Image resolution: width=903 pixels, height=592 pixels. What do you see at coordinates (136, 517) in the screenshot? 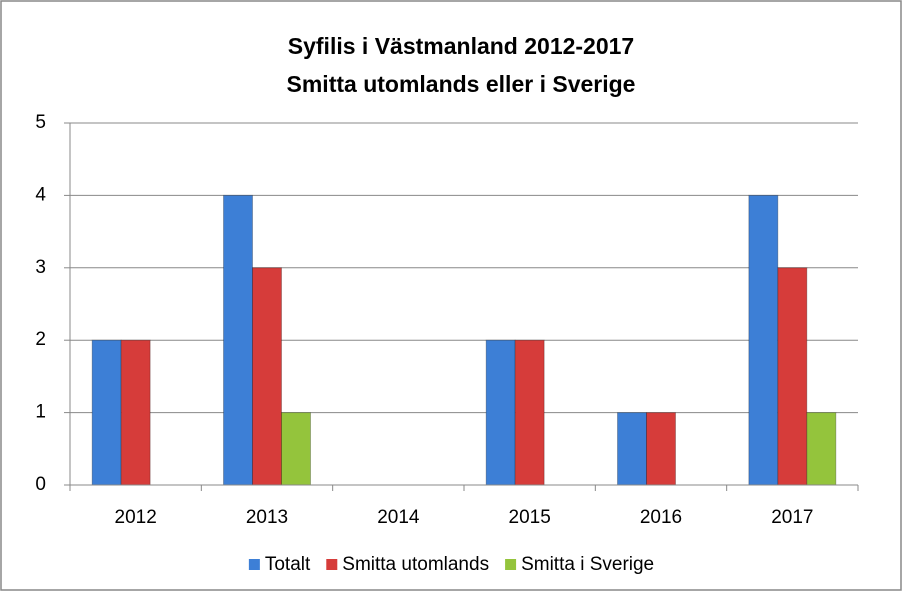
I see `x-tick-label: 2012` at bounding box center [136, 517].